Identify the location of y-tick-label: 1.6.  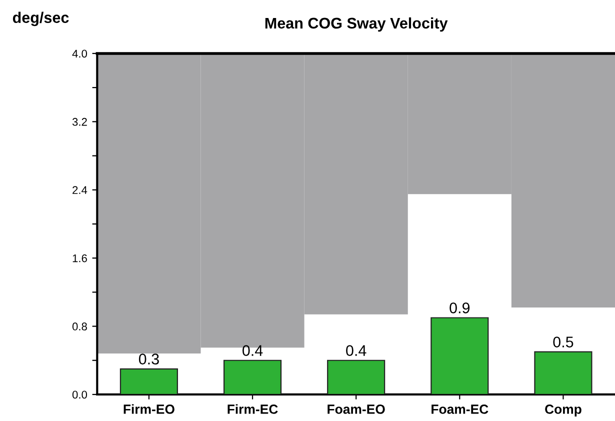
(79, 258).